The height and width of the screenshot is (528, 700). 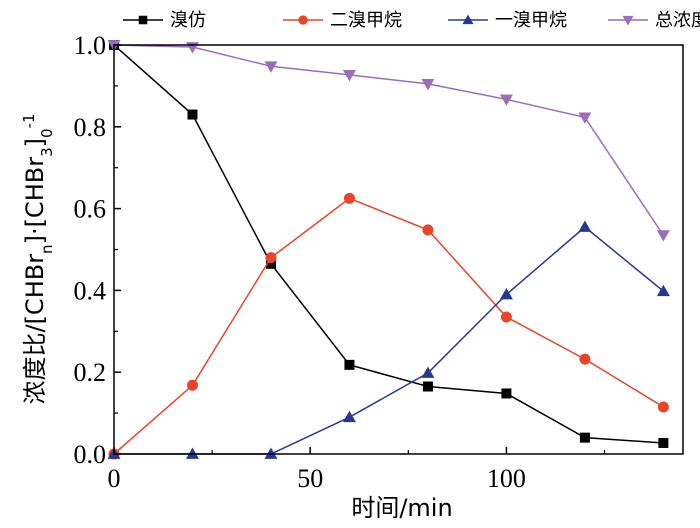 I want to click on legend: 溴仿 二溴甲烷 一溴甲烷 总浓度, so click(x=411, y=20).